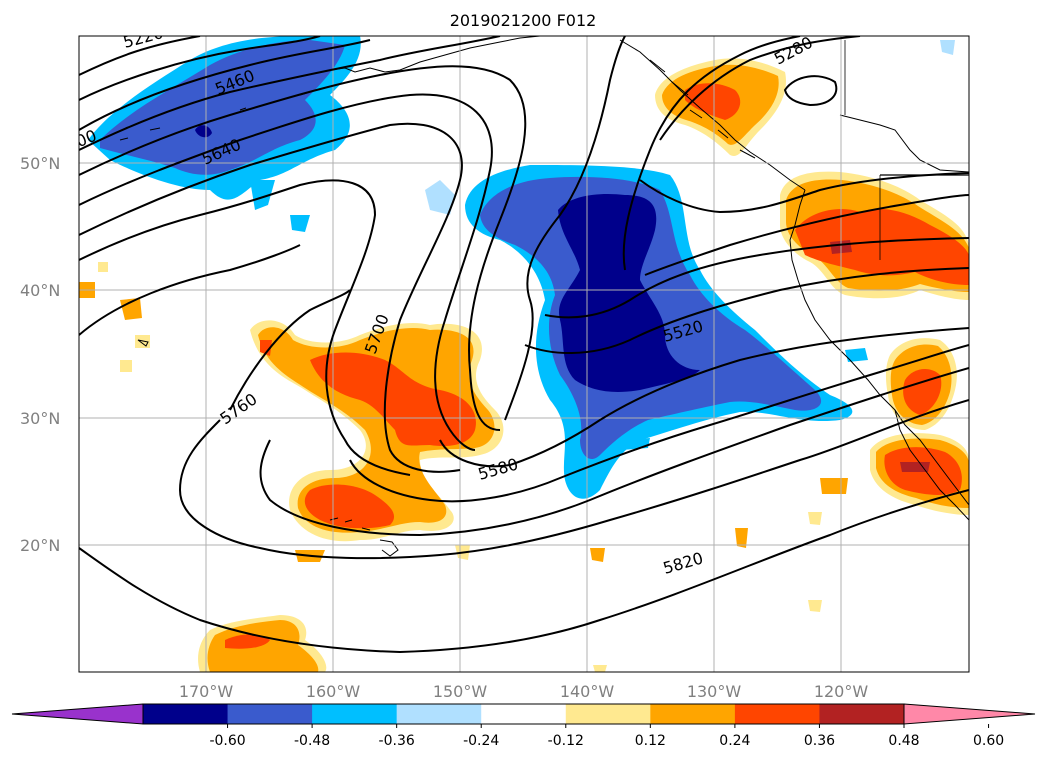 This screenshot has width=1047, height=763. What do you see at coordinates (40, 418) in the screenshot?
I see `lat-label: 30°N` at bounding box center [40, 418].